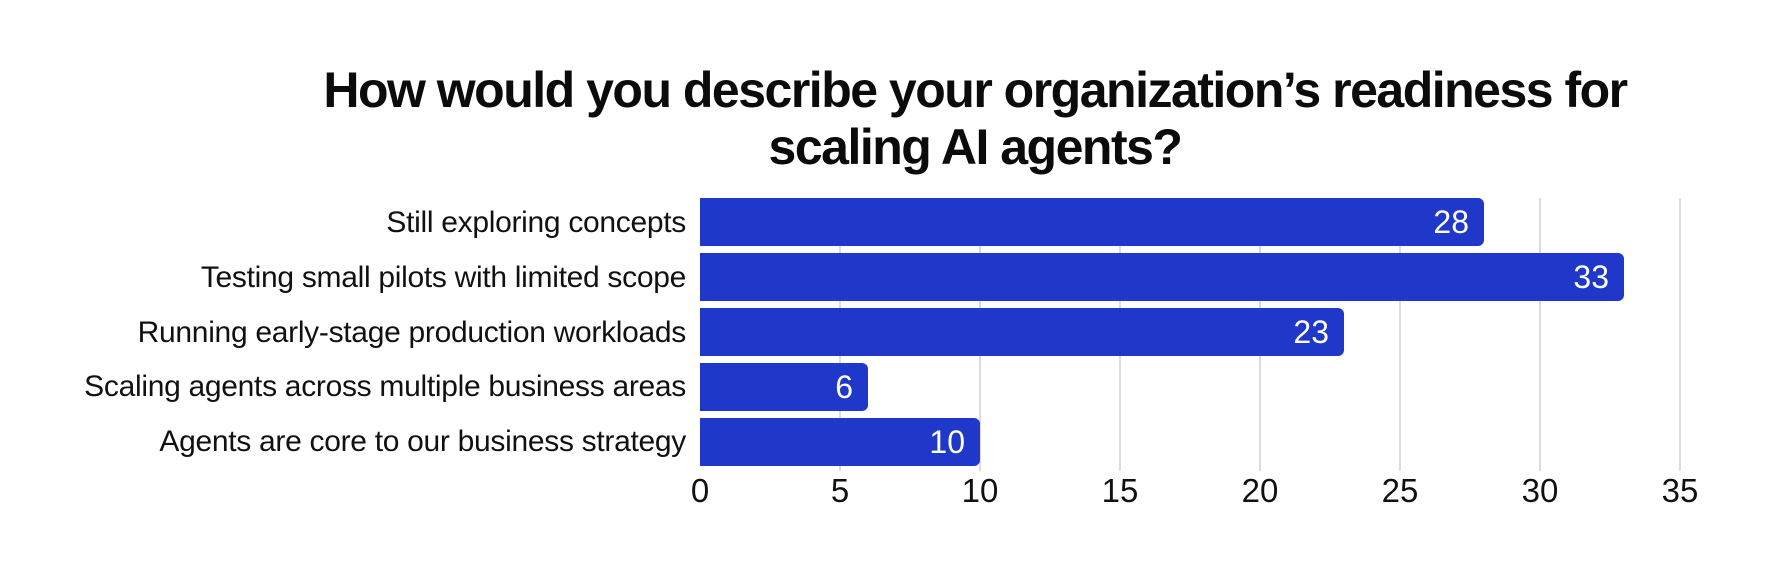 Image resolution: width=1776 pixels, height=568 pixels. Describe the element at coordinates (975, 147) in the screenshot. I see `chart-title-line-2: scaling AI agents?` at that location.